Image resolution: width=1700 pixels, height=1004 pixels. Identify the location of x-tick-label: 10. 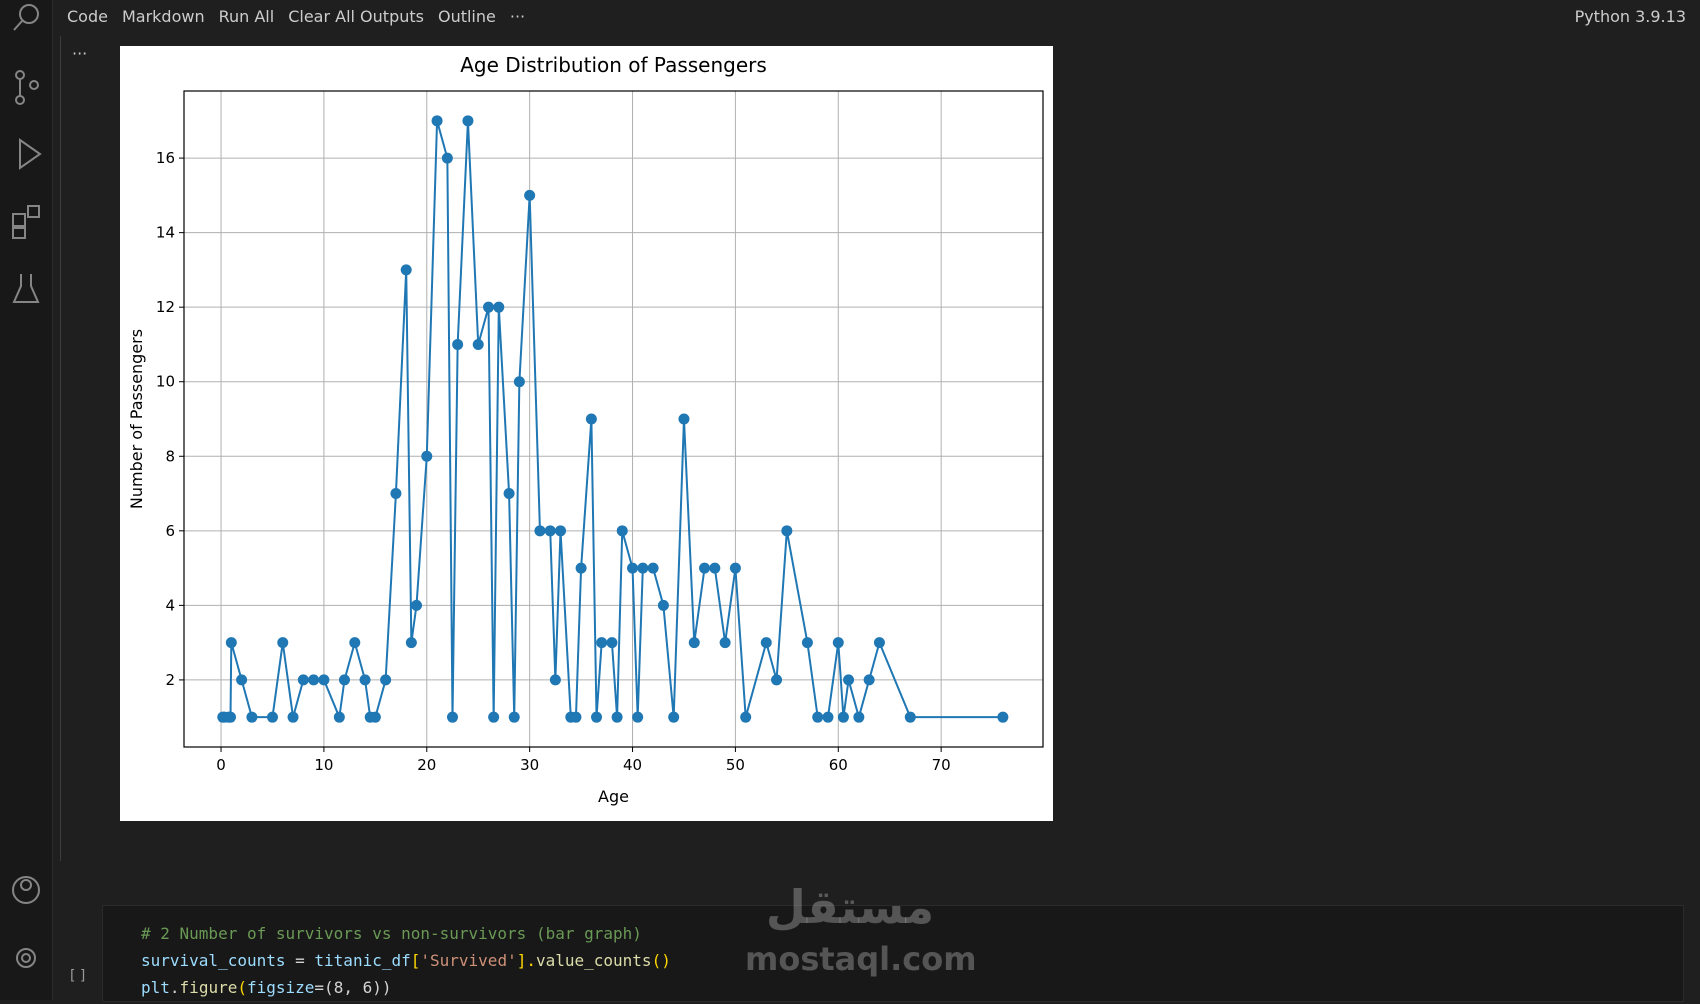
(323, 765).